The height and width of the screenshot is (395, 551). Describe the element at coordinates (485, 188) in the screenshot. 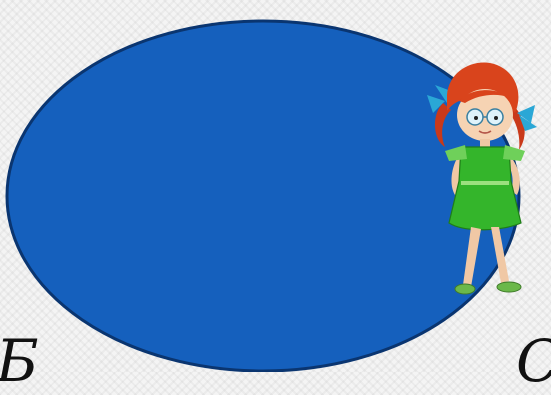

I see `green-dress` at that location.